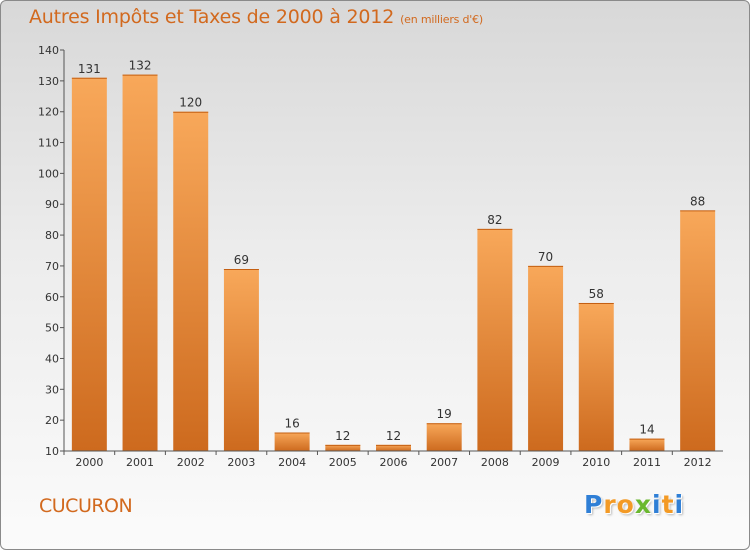  I want to click on y-tick-label: 10, so click(52, 451).